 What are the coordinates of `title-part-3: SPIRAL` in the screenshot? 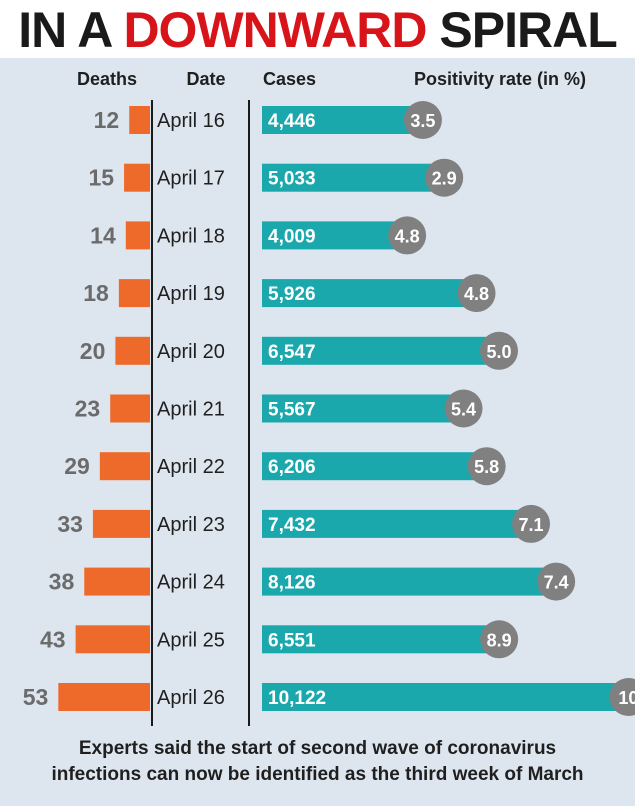 It's located at (521, 30).